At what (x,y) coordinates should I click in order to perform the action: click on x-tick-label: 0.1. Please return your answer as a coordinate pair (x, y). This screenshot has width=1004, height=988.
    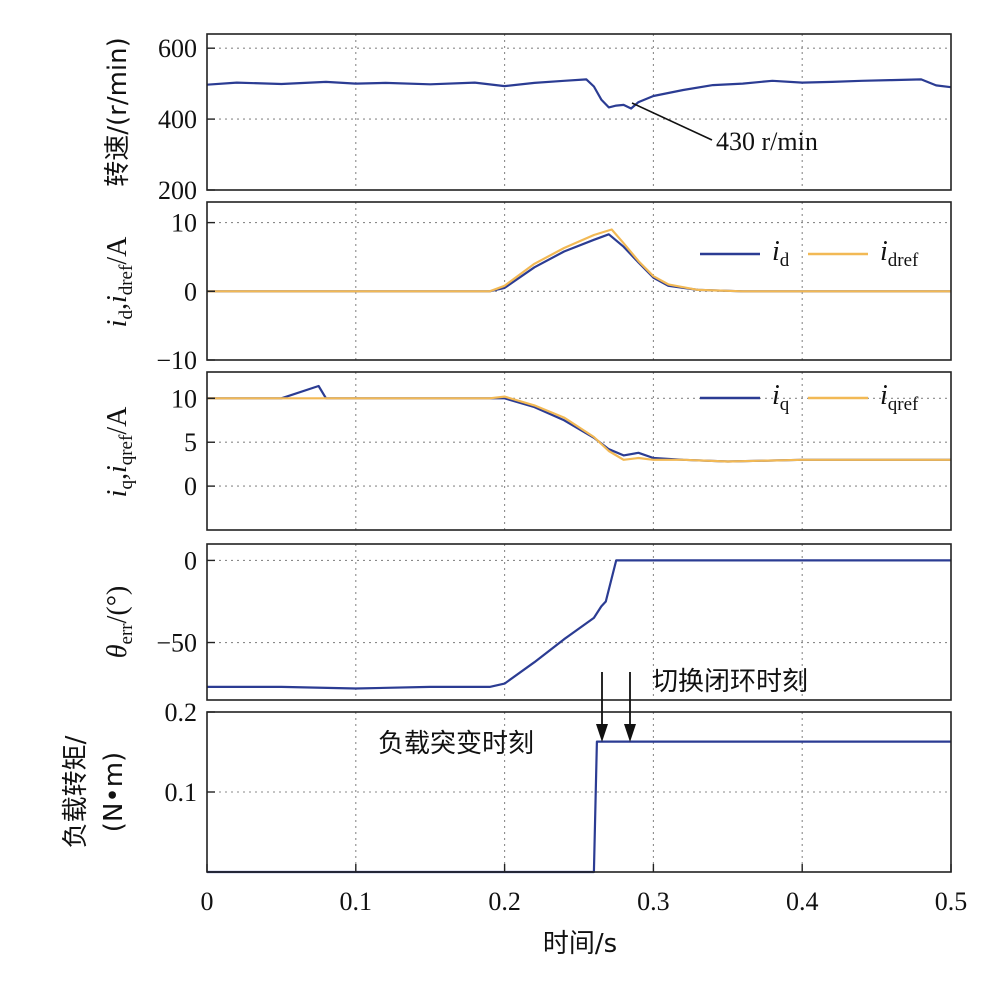
    Looking at the image, I should click on (356, 901).